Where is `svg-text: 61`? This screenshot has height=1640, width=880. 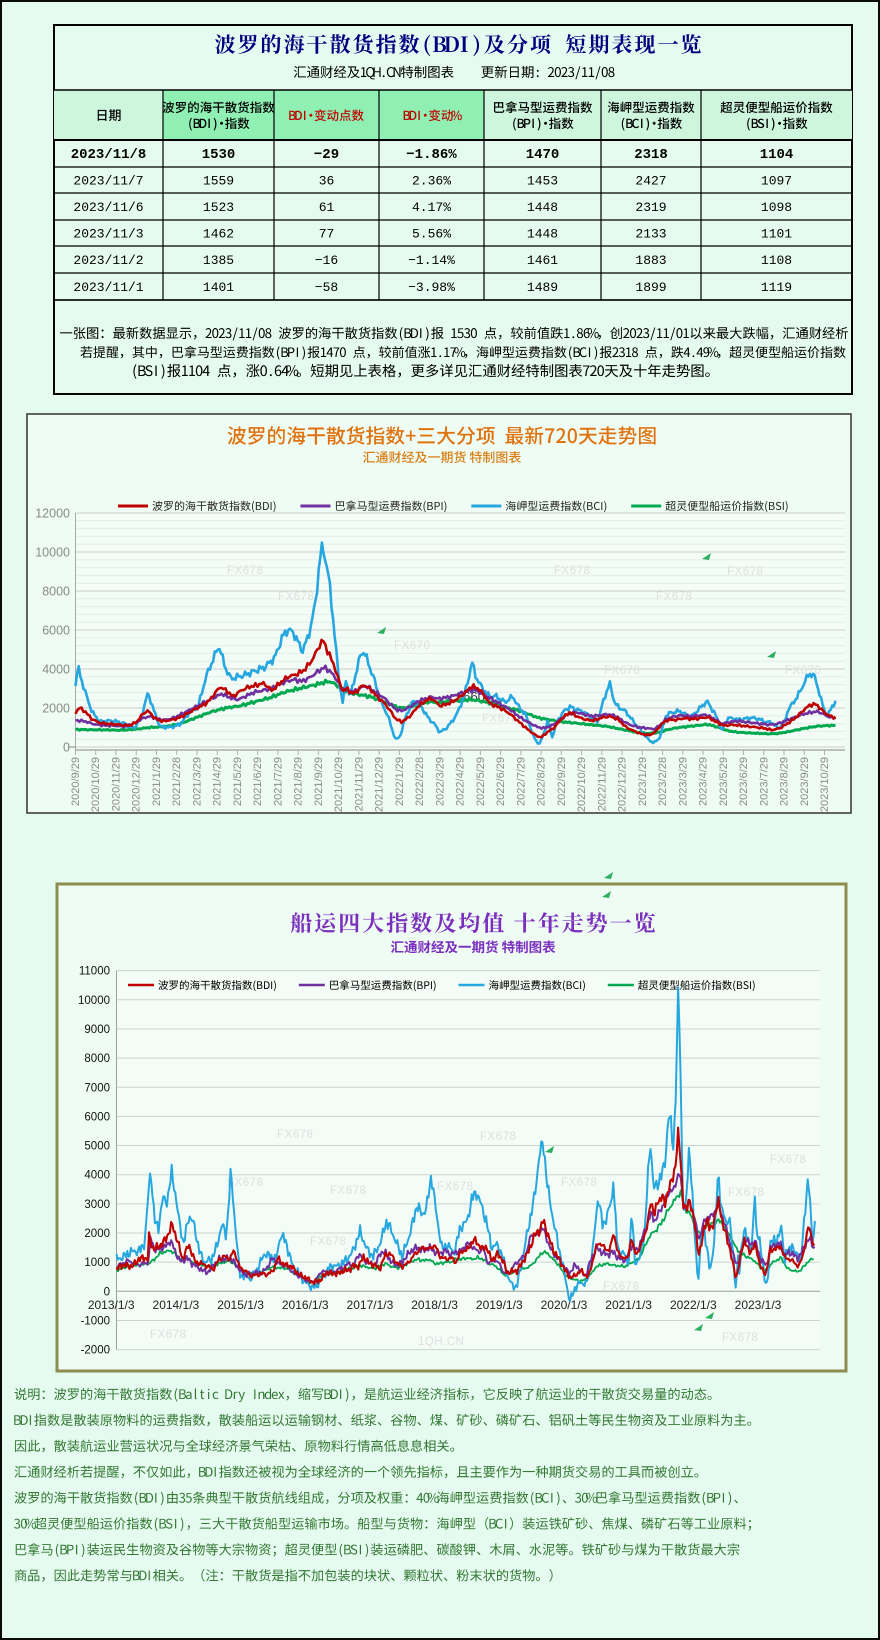
svg-text: 61 is located at coordinates (327, 207).